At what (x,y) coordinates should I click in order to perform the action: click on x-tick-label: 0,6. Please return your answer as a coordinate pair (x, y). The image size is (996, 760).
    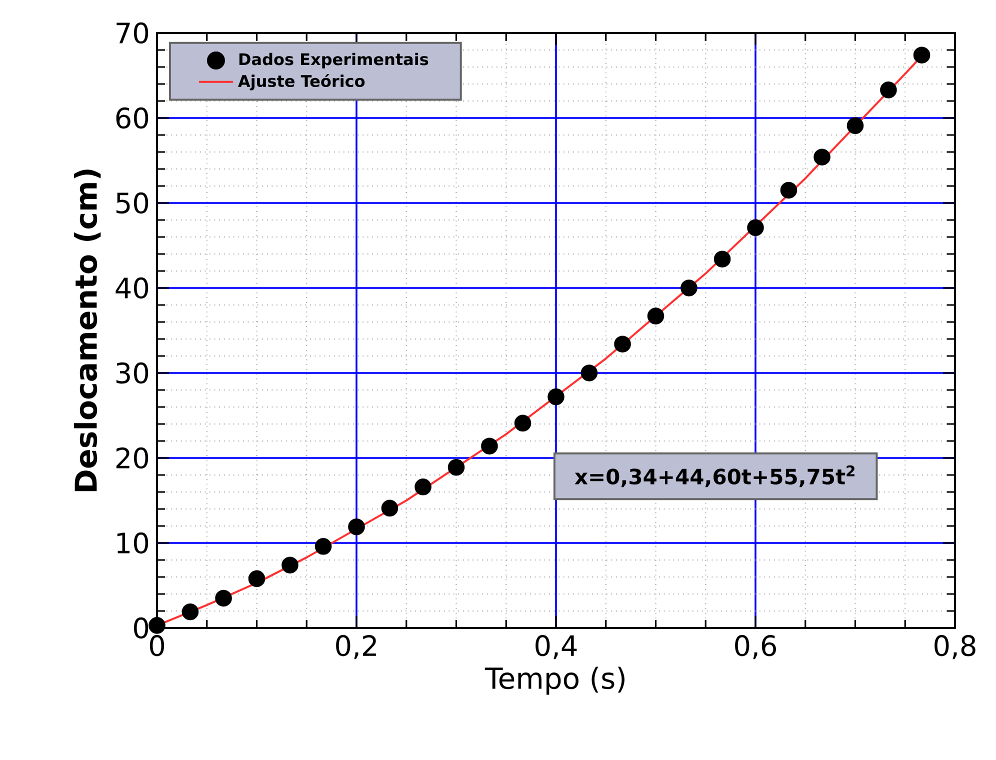
    Looking at the image, I should click on (755, 647).